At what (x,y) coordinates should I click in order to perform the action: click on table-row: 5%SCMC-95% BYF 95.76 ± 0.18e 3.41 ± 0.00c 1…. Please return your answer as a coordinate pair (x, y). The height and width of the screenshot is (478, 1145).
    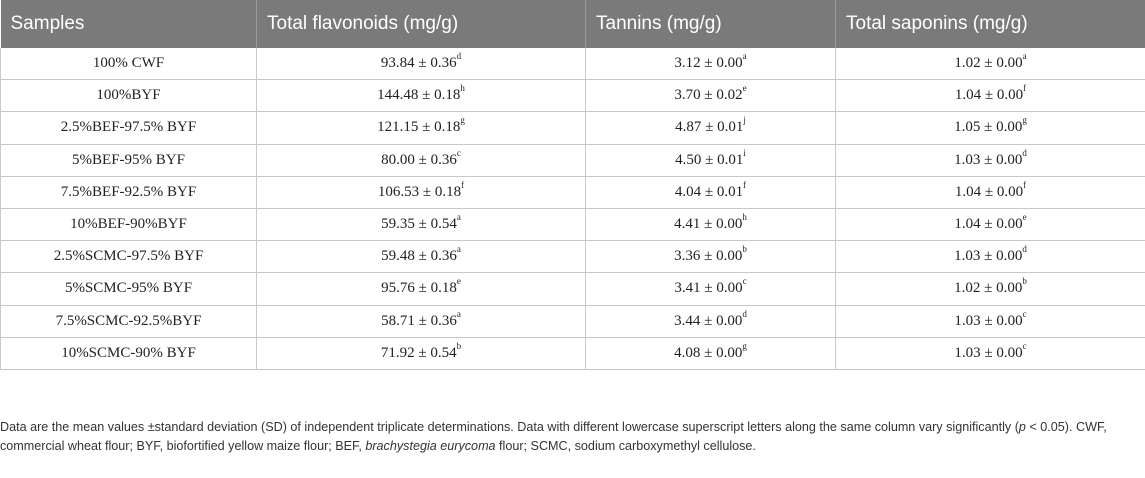
    Looking at the image, I should click on (572, 289).